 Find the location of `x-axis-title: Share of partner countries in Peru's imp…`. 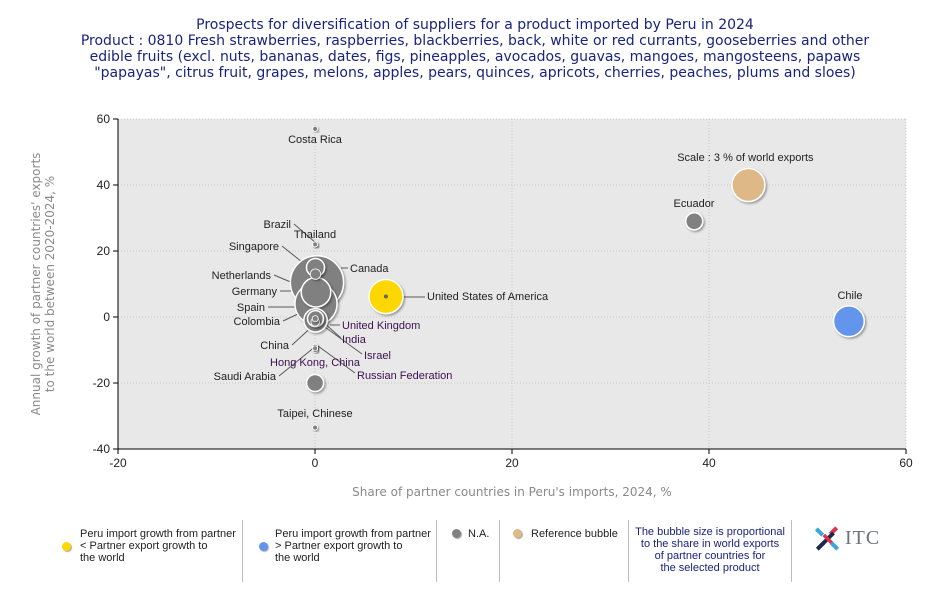

x-axis-title: Share of partner countries in Peru's imp… is located at coordinates (512, 492).